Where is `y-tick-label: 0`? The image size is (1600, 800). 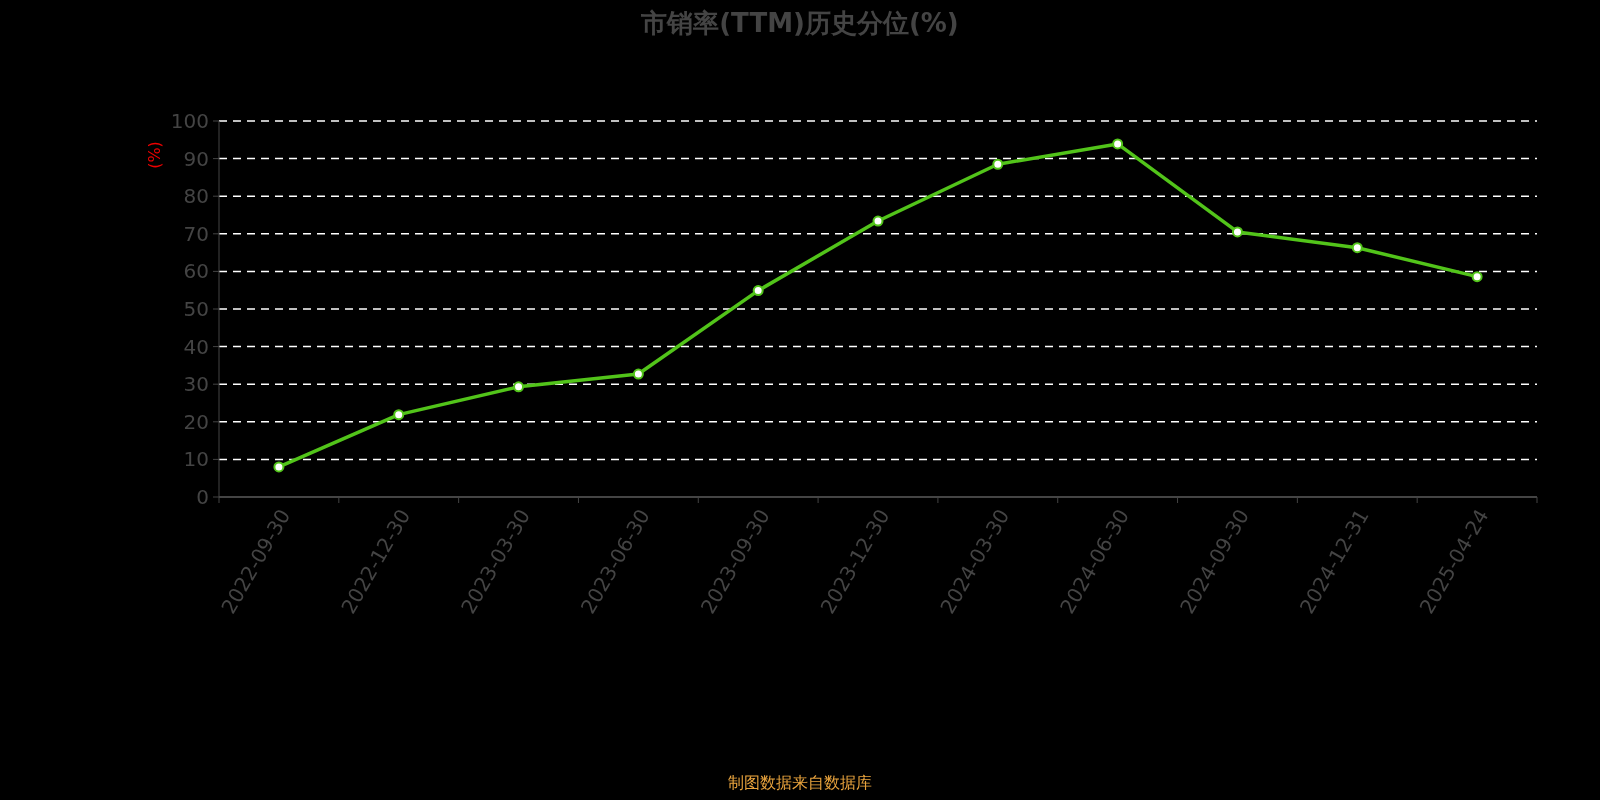 y-tick-label: 0 is located at coordinates (202, 497).